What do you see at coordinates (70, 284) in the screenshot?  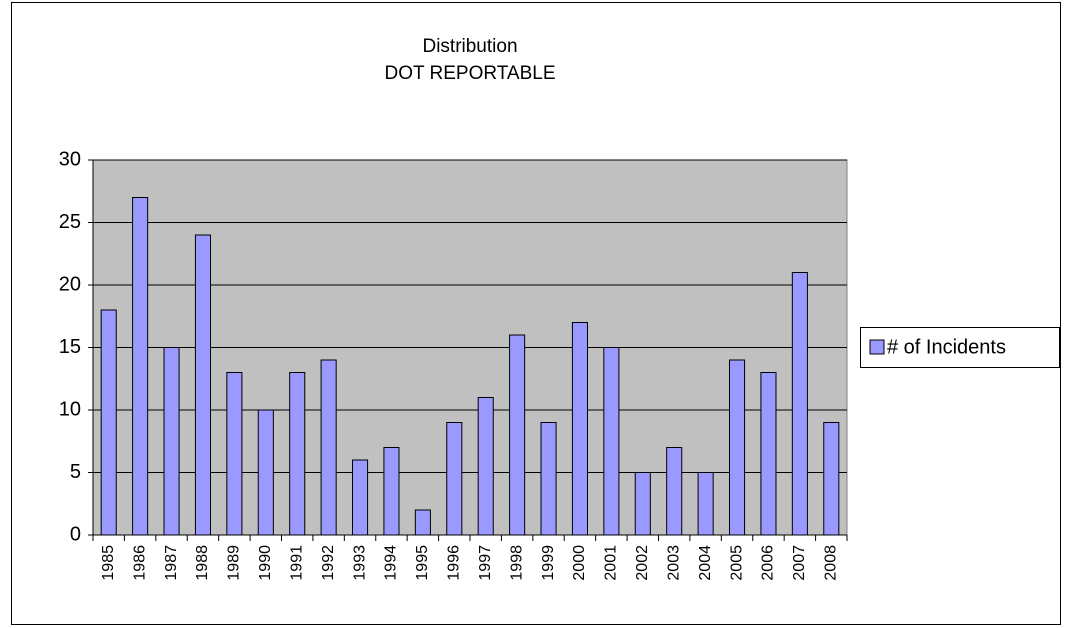 I see `y-tick-label: 20` at bounding box center [70, 284].